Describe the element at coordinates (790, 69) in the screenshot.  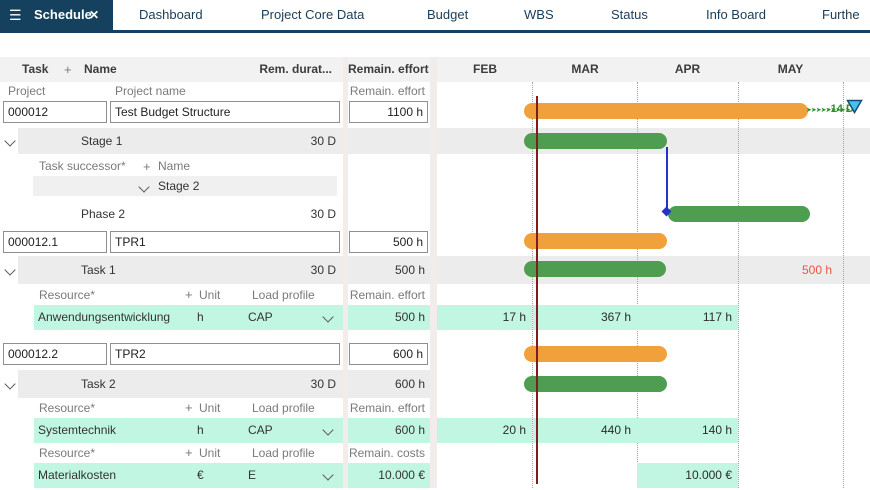
I see `month-header-may: MAY` at that location.